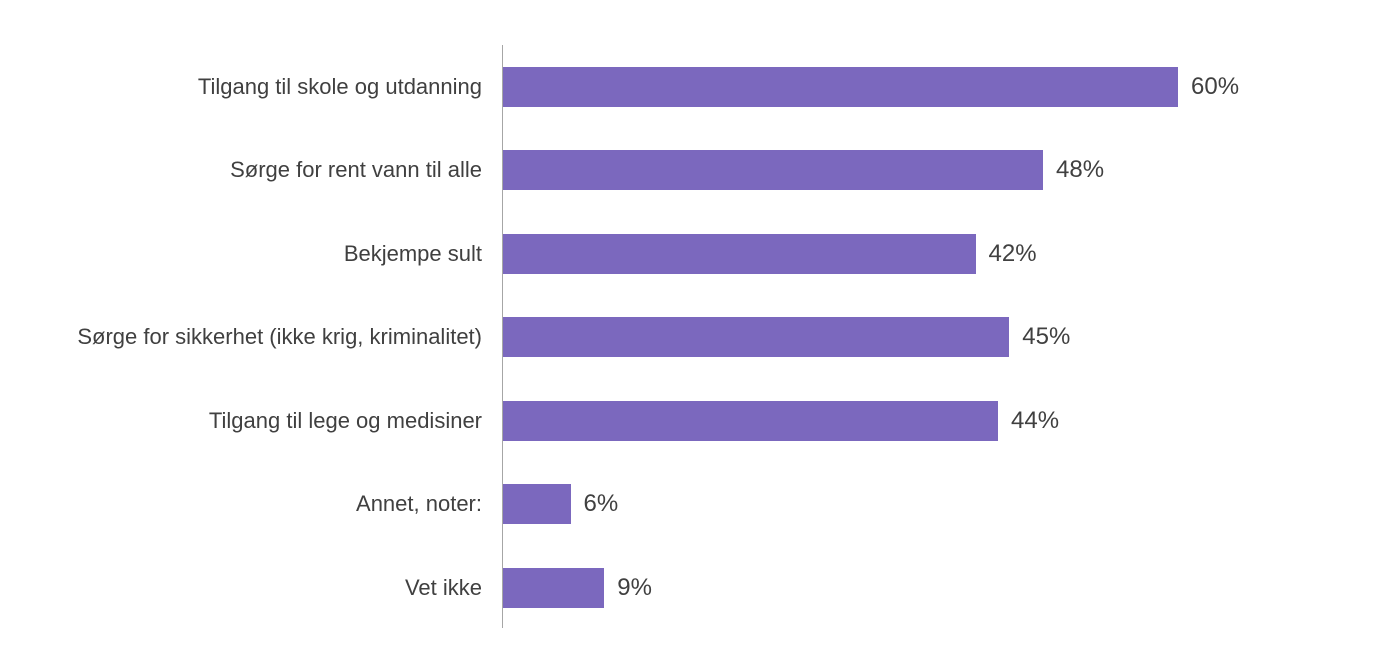 This screenshot has width=1385, height=645. I want to click on bar-track: 60%, so click(944, 87).